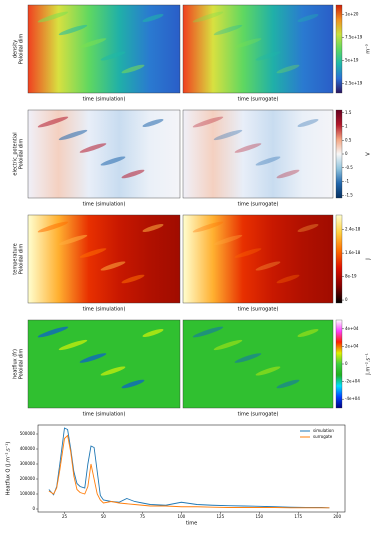 Image resolution: width=374 pixels, height=535 pixels. What do you see at coordinates (352, 60) in the screenshot?
I see `colorbar-tick-label: 5e+19` at bounding box center [352, 60].